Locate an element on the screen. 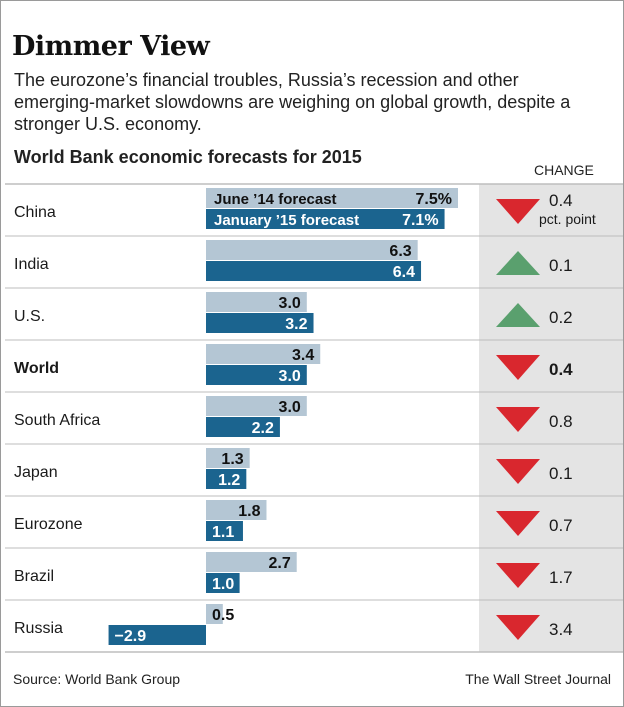 The image size is (624, 707). category-label: U.S. is located at coordinates (29, 316).